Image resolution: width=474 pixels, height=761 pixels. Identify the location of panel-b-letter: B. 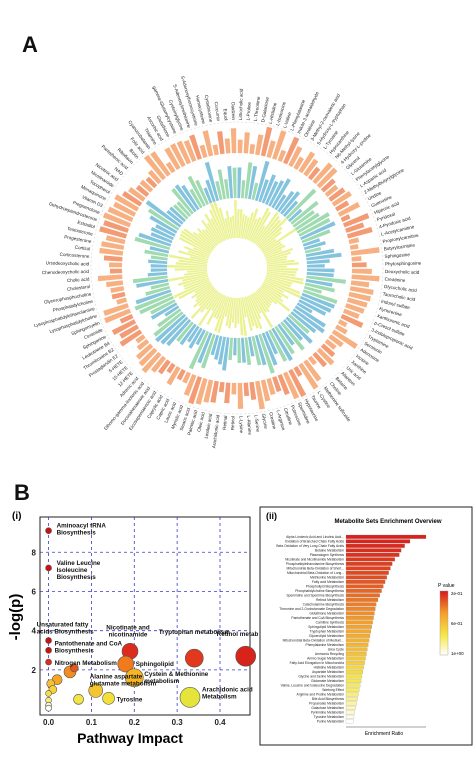
(22, 492).